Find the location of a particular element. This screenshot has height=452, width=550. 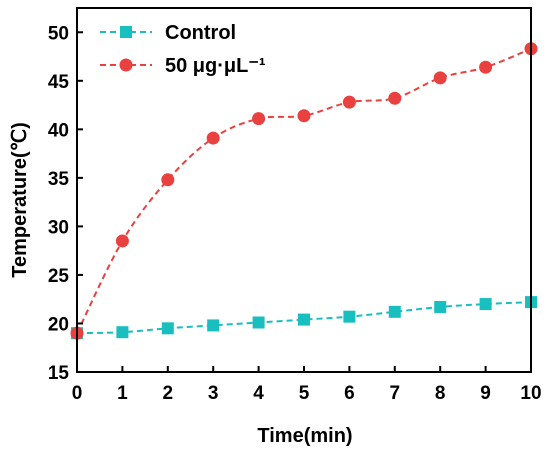

x-axis-title: Time(min) is located at coordinates (304, 436).